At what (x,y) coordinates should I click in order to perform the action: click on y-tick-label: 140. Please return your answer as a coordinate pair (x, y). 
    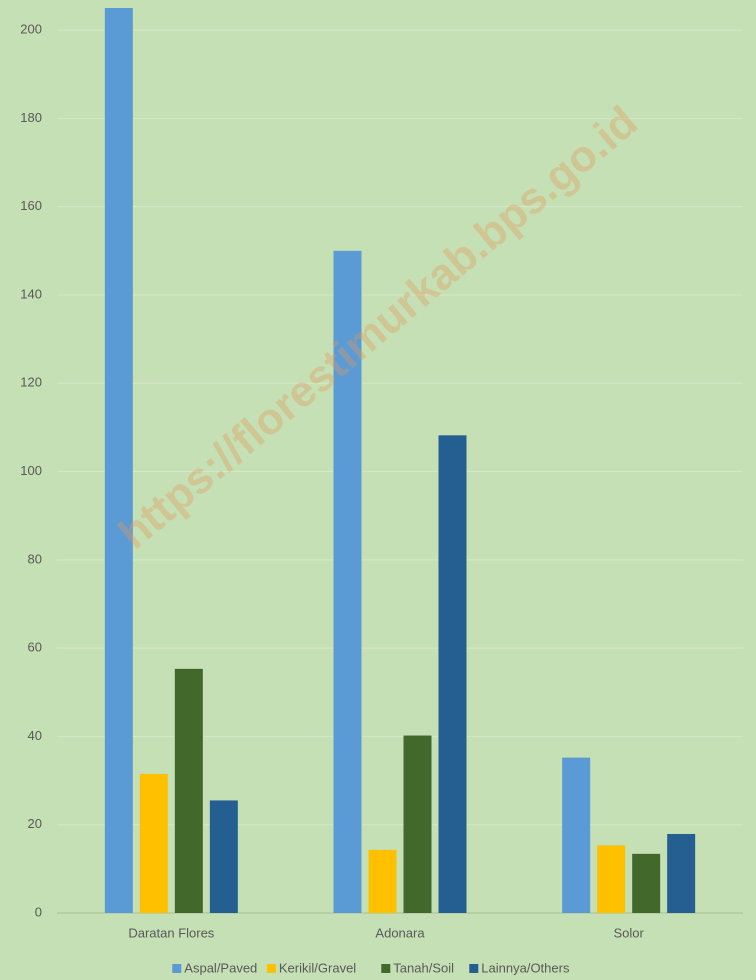
    Looking at the image, I should click on (31, 293).